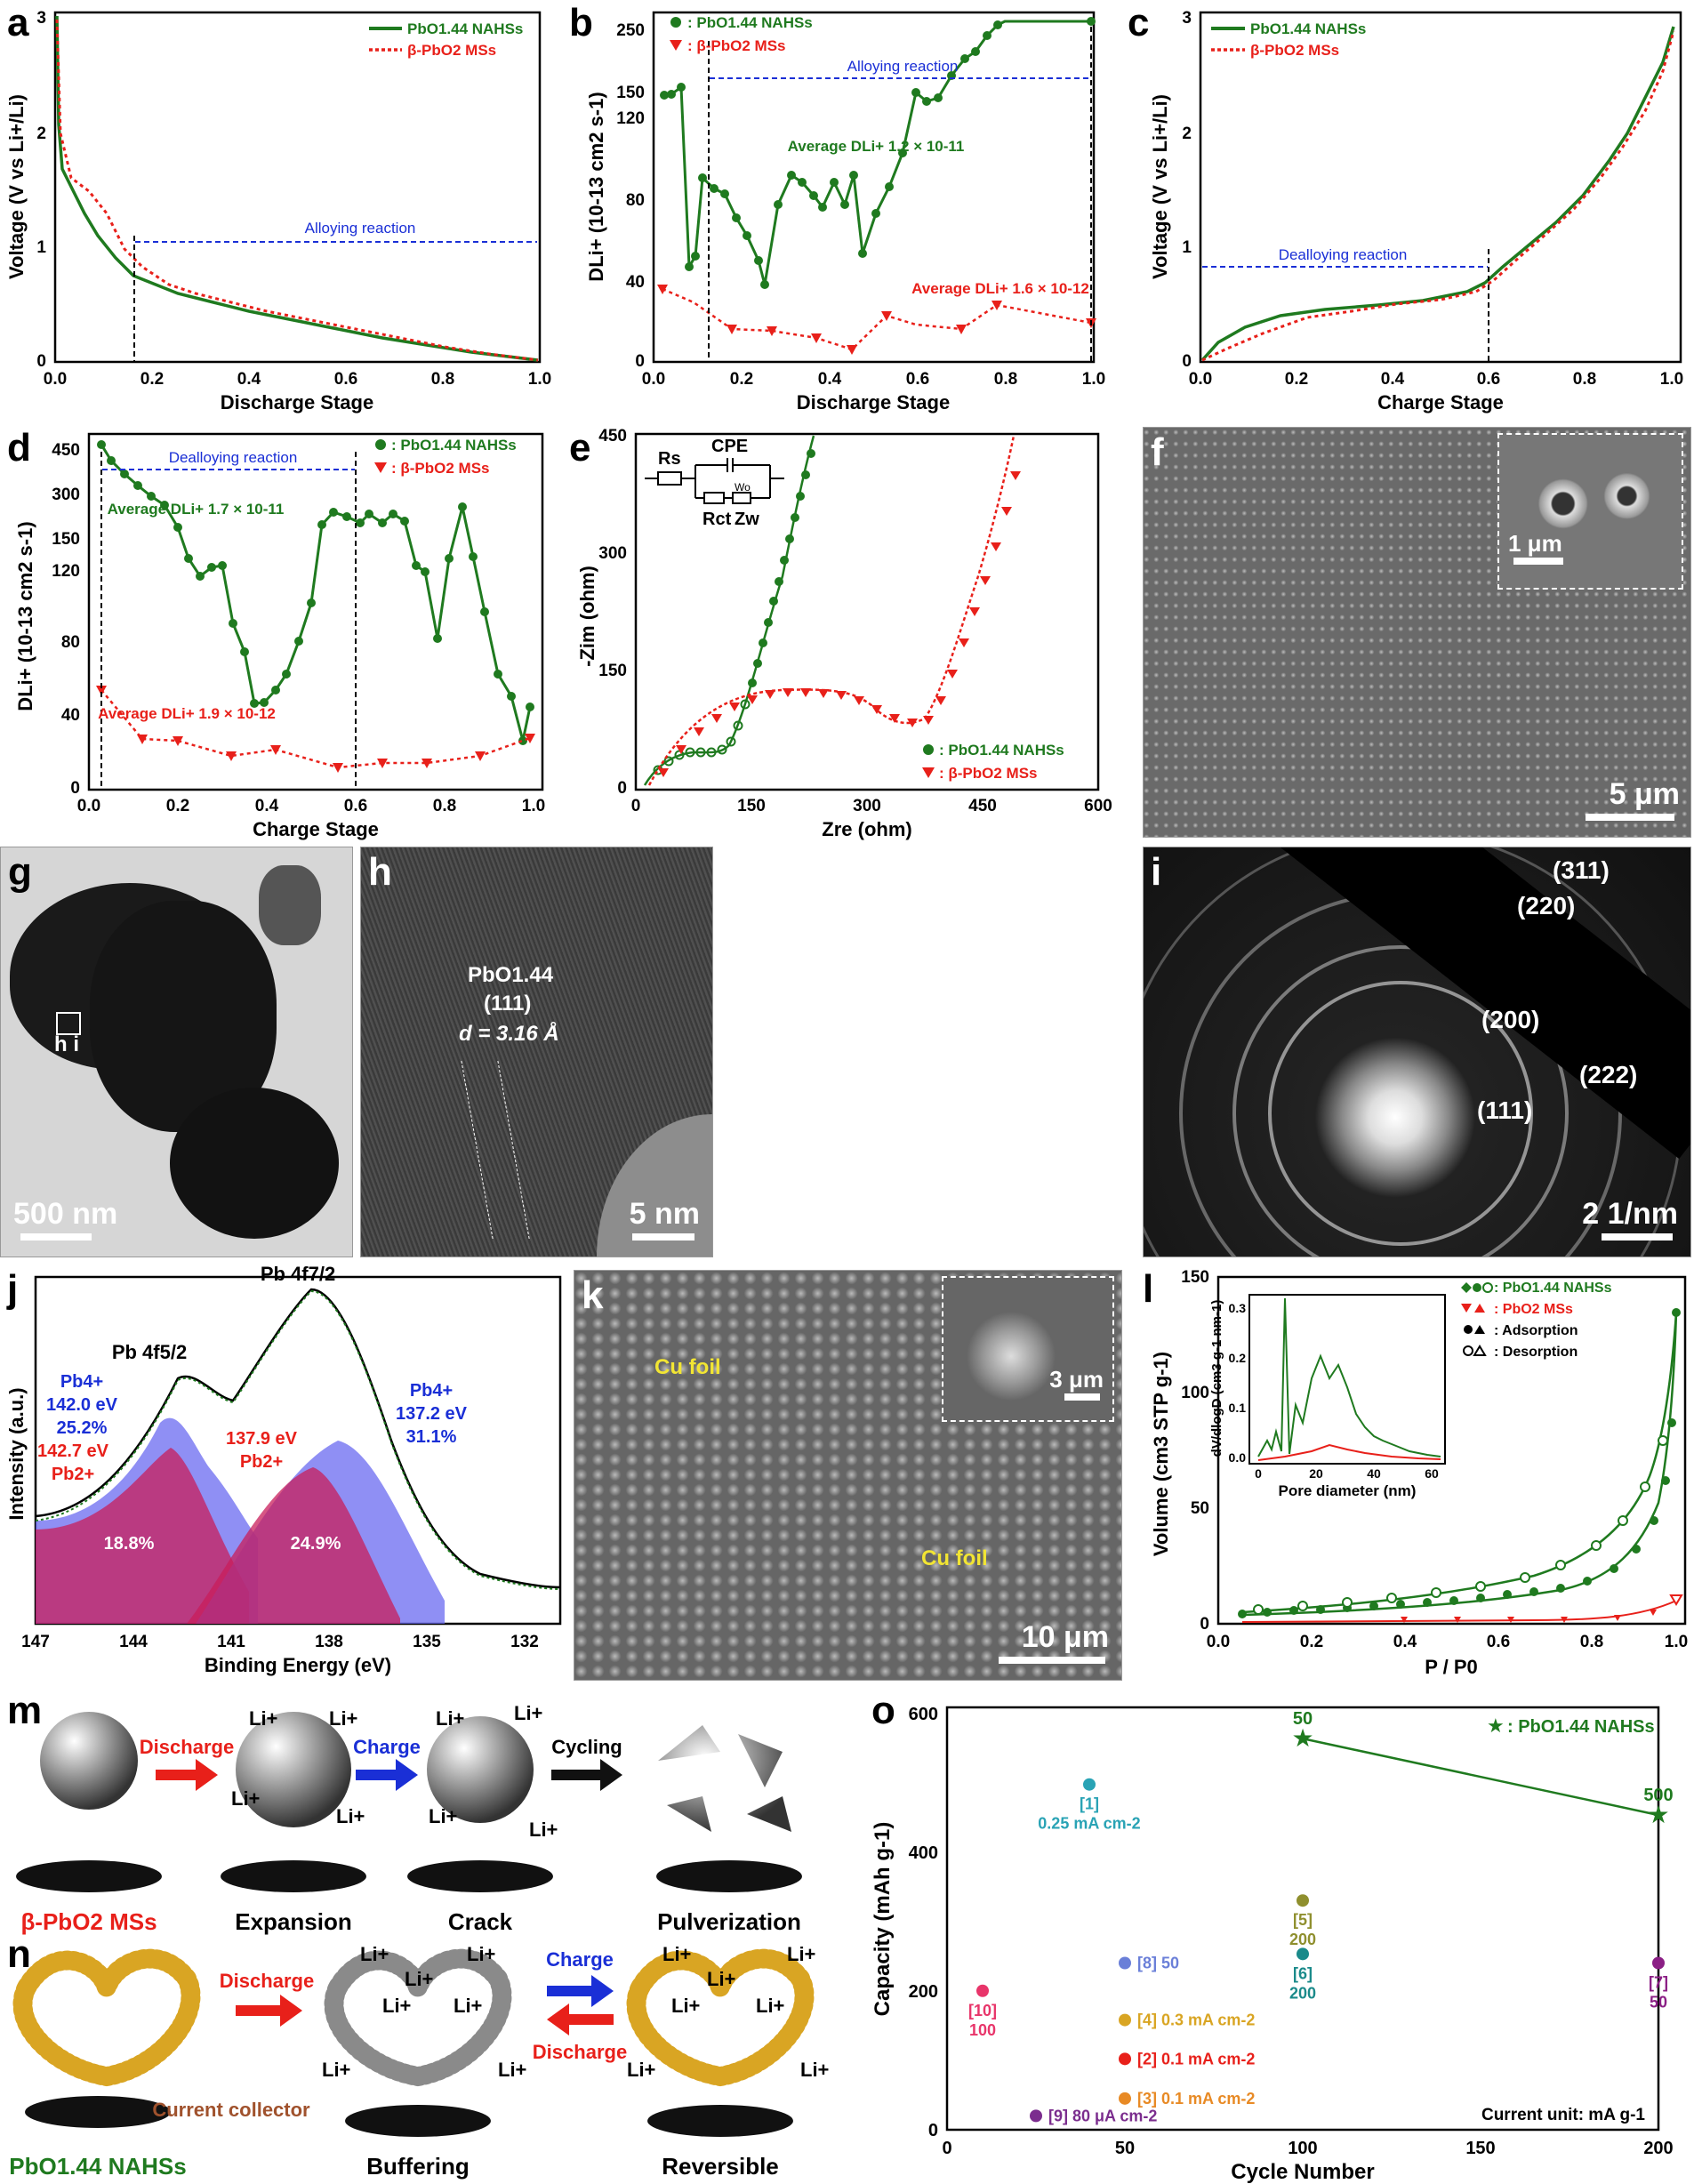  I want to click on panel-l-label: l, so click(1148, 1289).